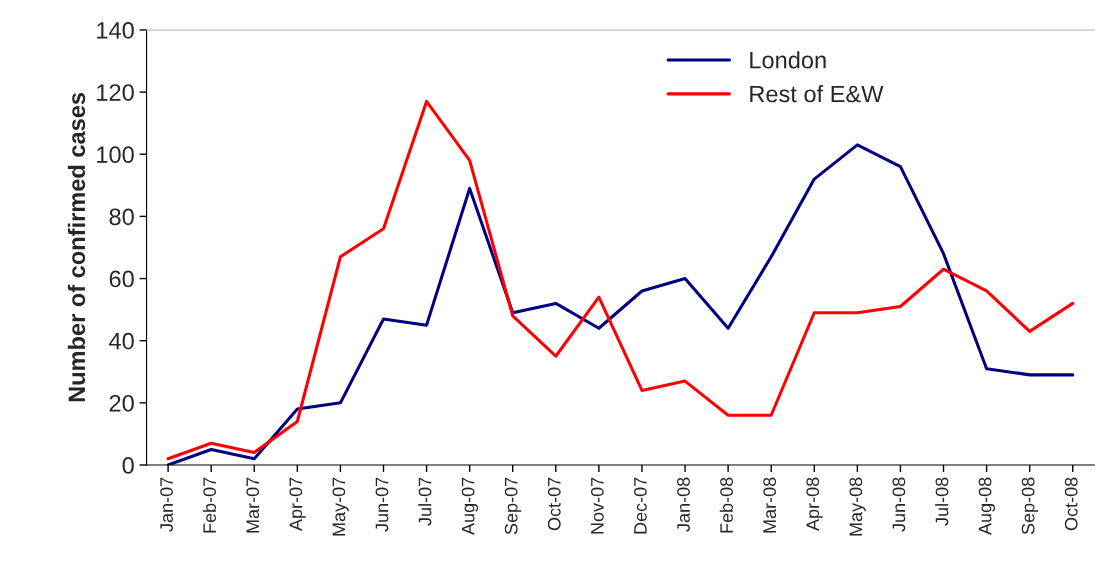  I want to click on x-tick-label: Oct-07, so click(554, 504).